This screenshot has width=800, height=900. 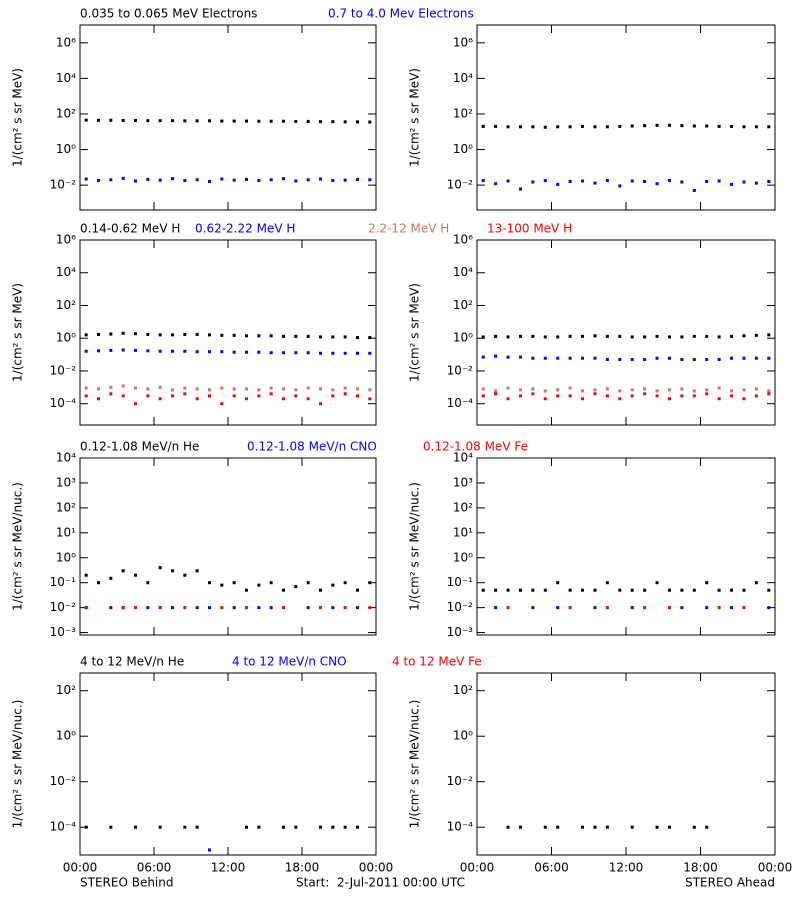 What do you see at coordinates (228, 868) in the screenshot?
I see `x-tick-label: 12:00` at bounding box center [228, 868].